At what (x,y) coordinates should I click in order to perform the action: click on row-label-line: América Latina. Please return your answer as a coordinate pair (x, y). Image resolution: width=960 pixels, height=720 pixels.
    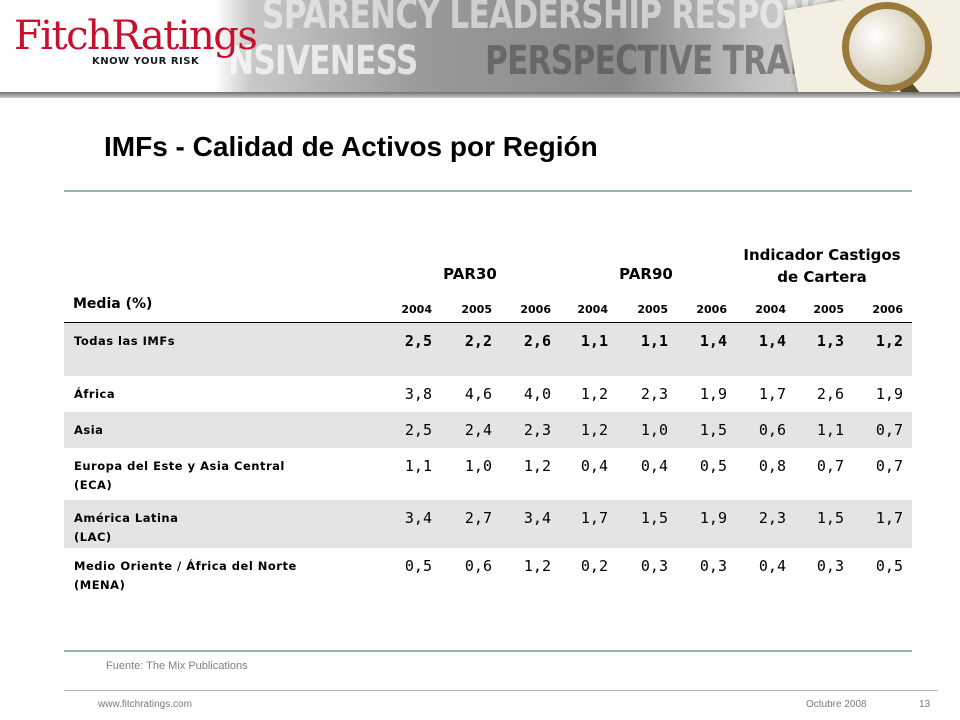
    Looking at the image, I should click on (126, 518).